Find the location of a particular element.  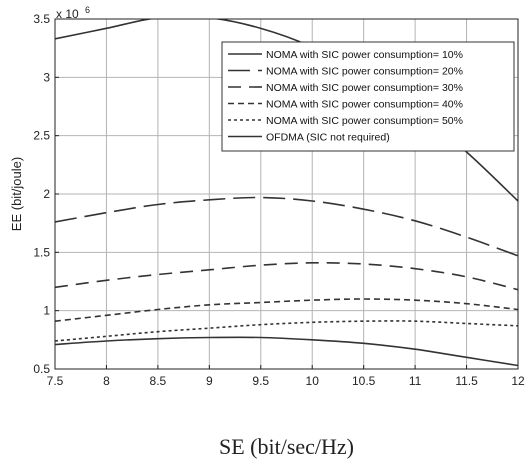

x-tick-label: 8 is located at coordinates (106, 381).